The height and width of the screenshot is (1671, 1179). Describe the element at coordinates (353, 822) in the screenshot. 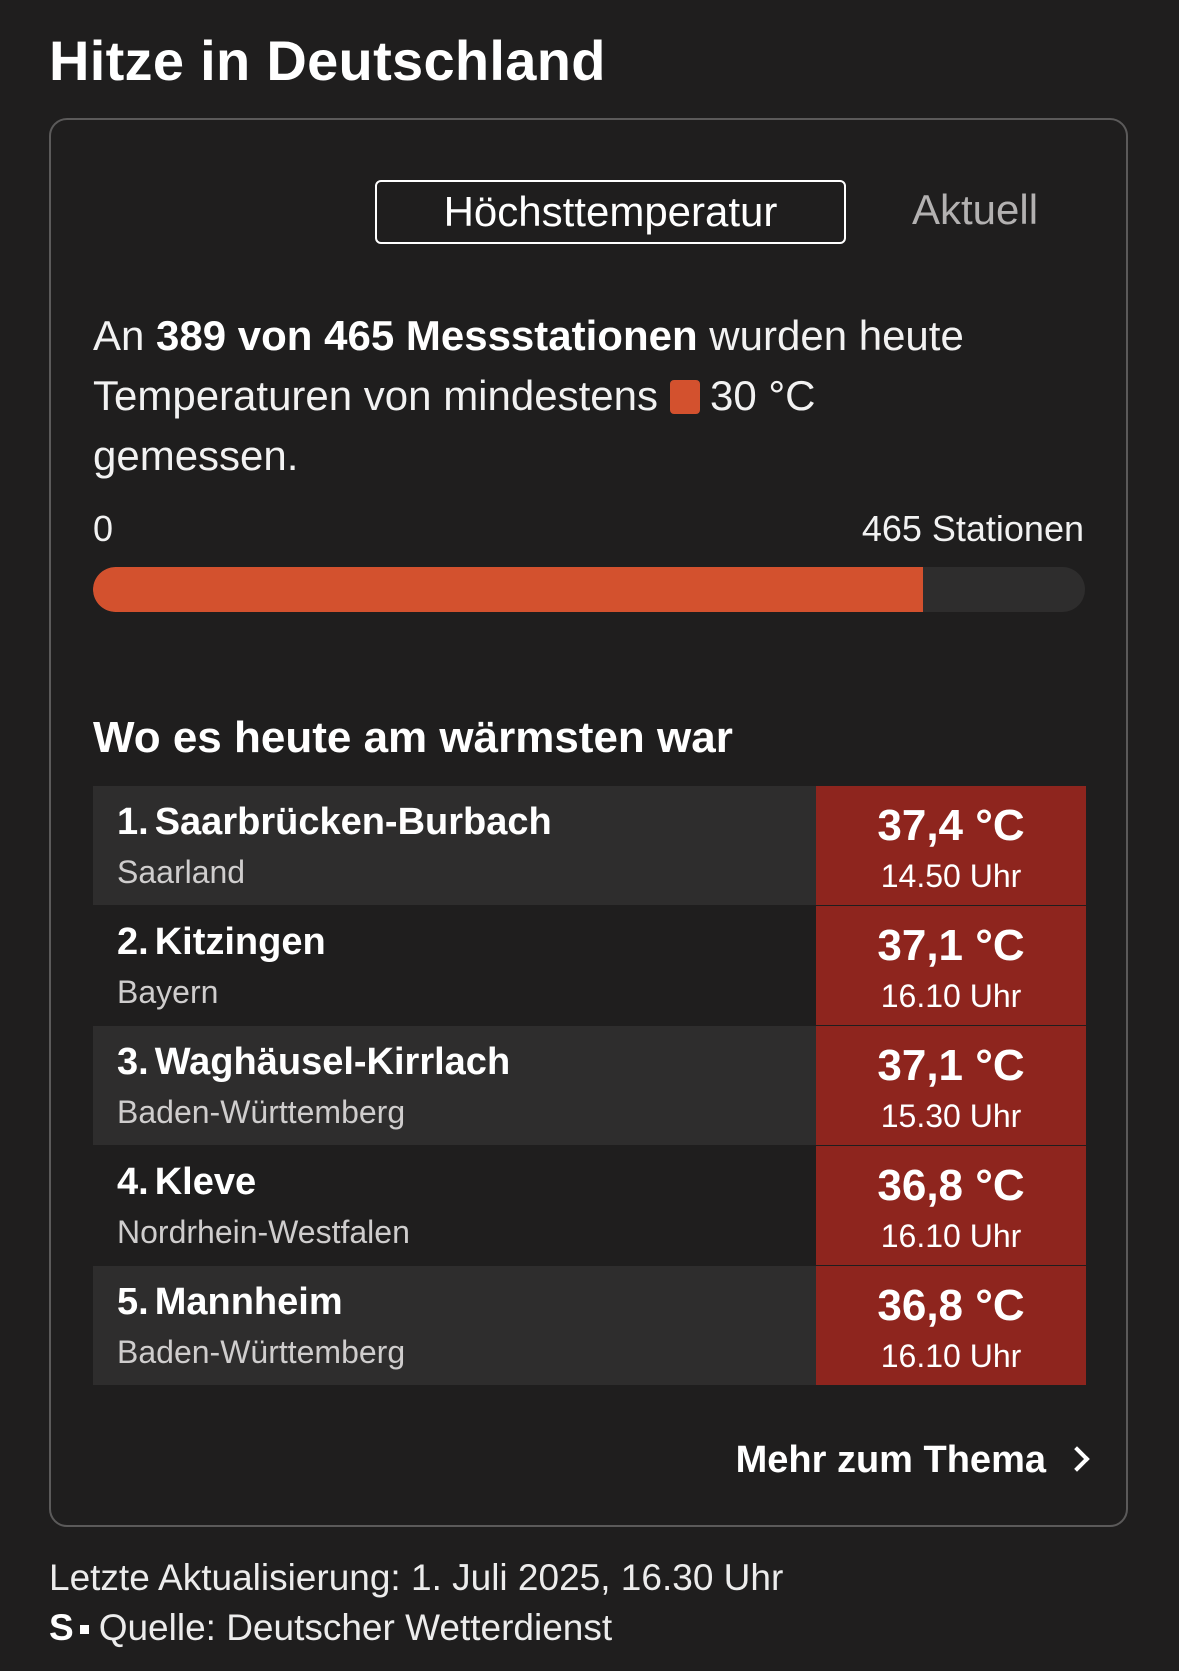

I see `station-name-text: Saarbrücken-Burbach` at that location.